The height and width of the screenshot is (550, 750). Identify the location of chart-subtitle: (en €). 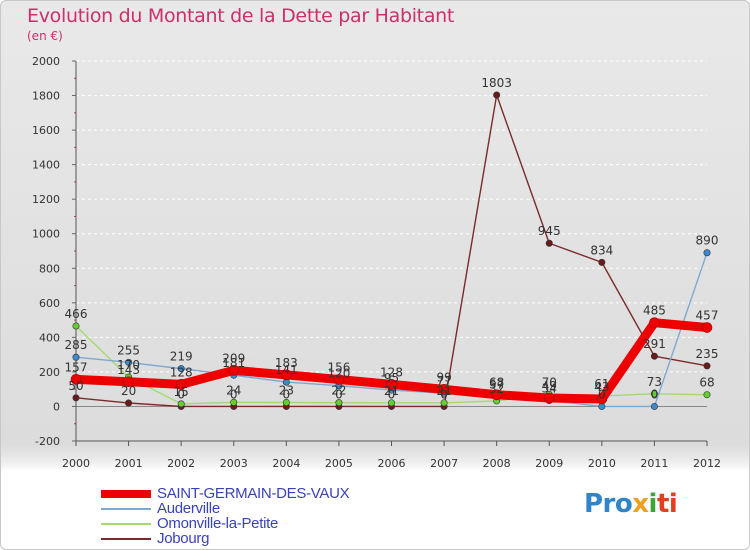
(45, 36).